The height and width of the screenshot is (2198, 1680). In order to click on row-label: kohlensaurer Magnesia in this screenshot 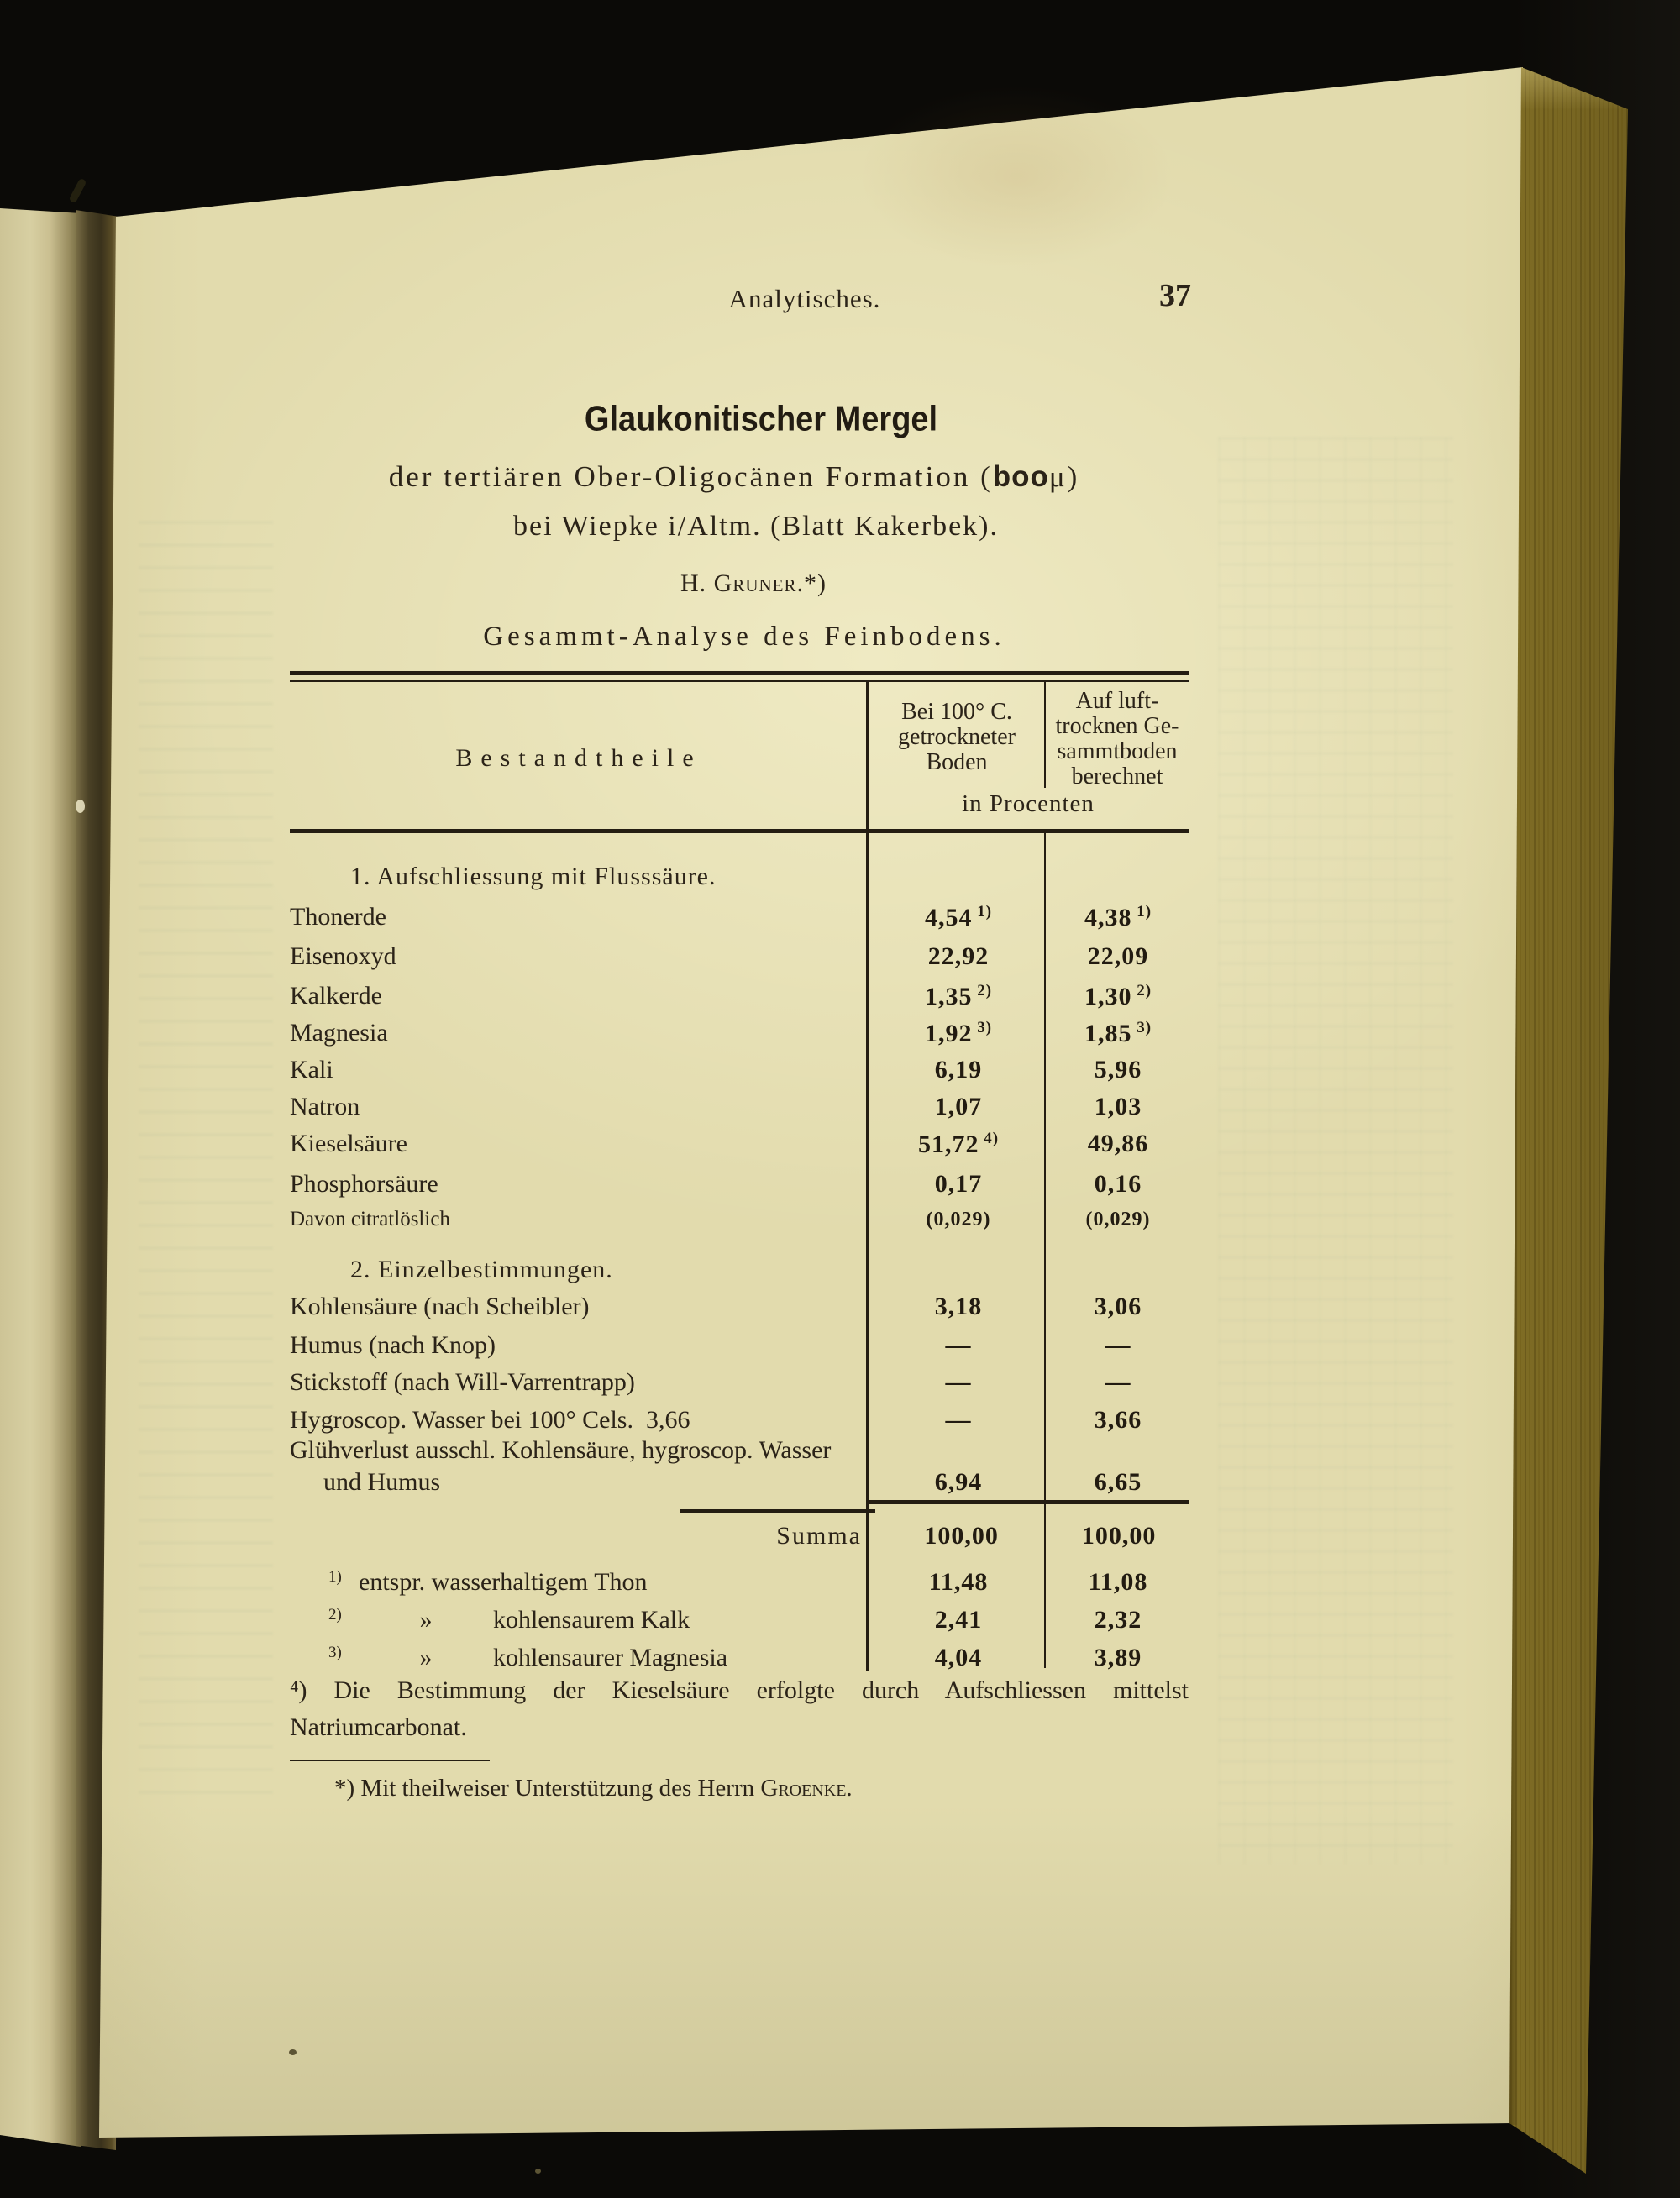, I will do `click(610, 1657)`.